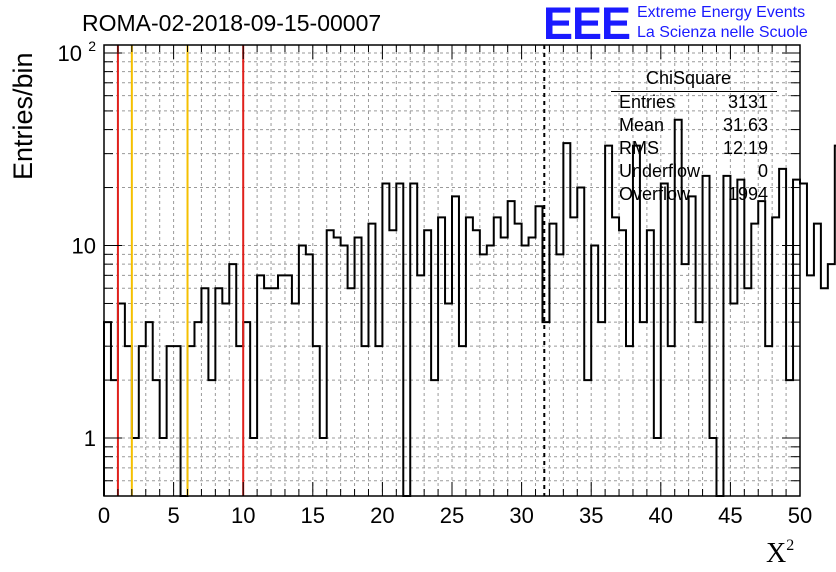  Describe the element at coordinates (660, 171) in the screenshot. I see `stat-name-underflow: Underflow` at that location.